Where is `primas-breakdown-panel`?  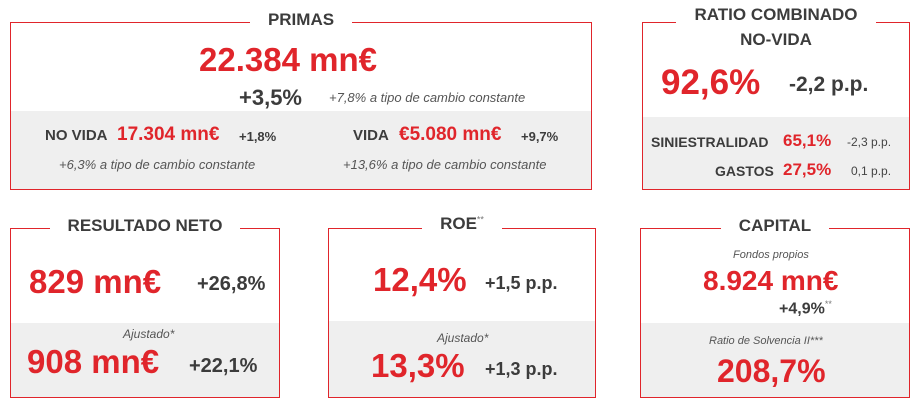 primas-breakdown-panel is located at coordinates (301, 150).